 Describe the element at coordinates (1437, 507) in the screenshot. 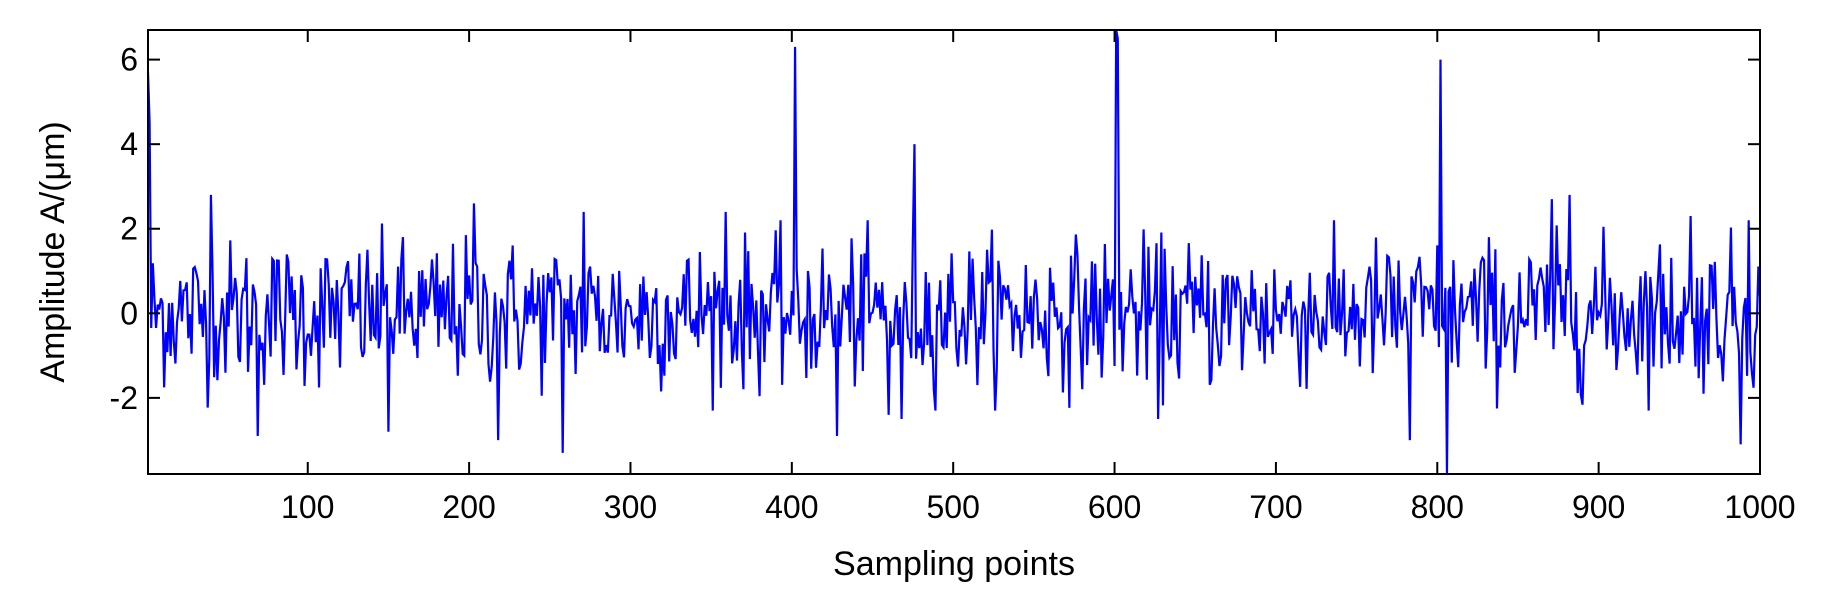

I see `x-tick-label: 800` at that location.